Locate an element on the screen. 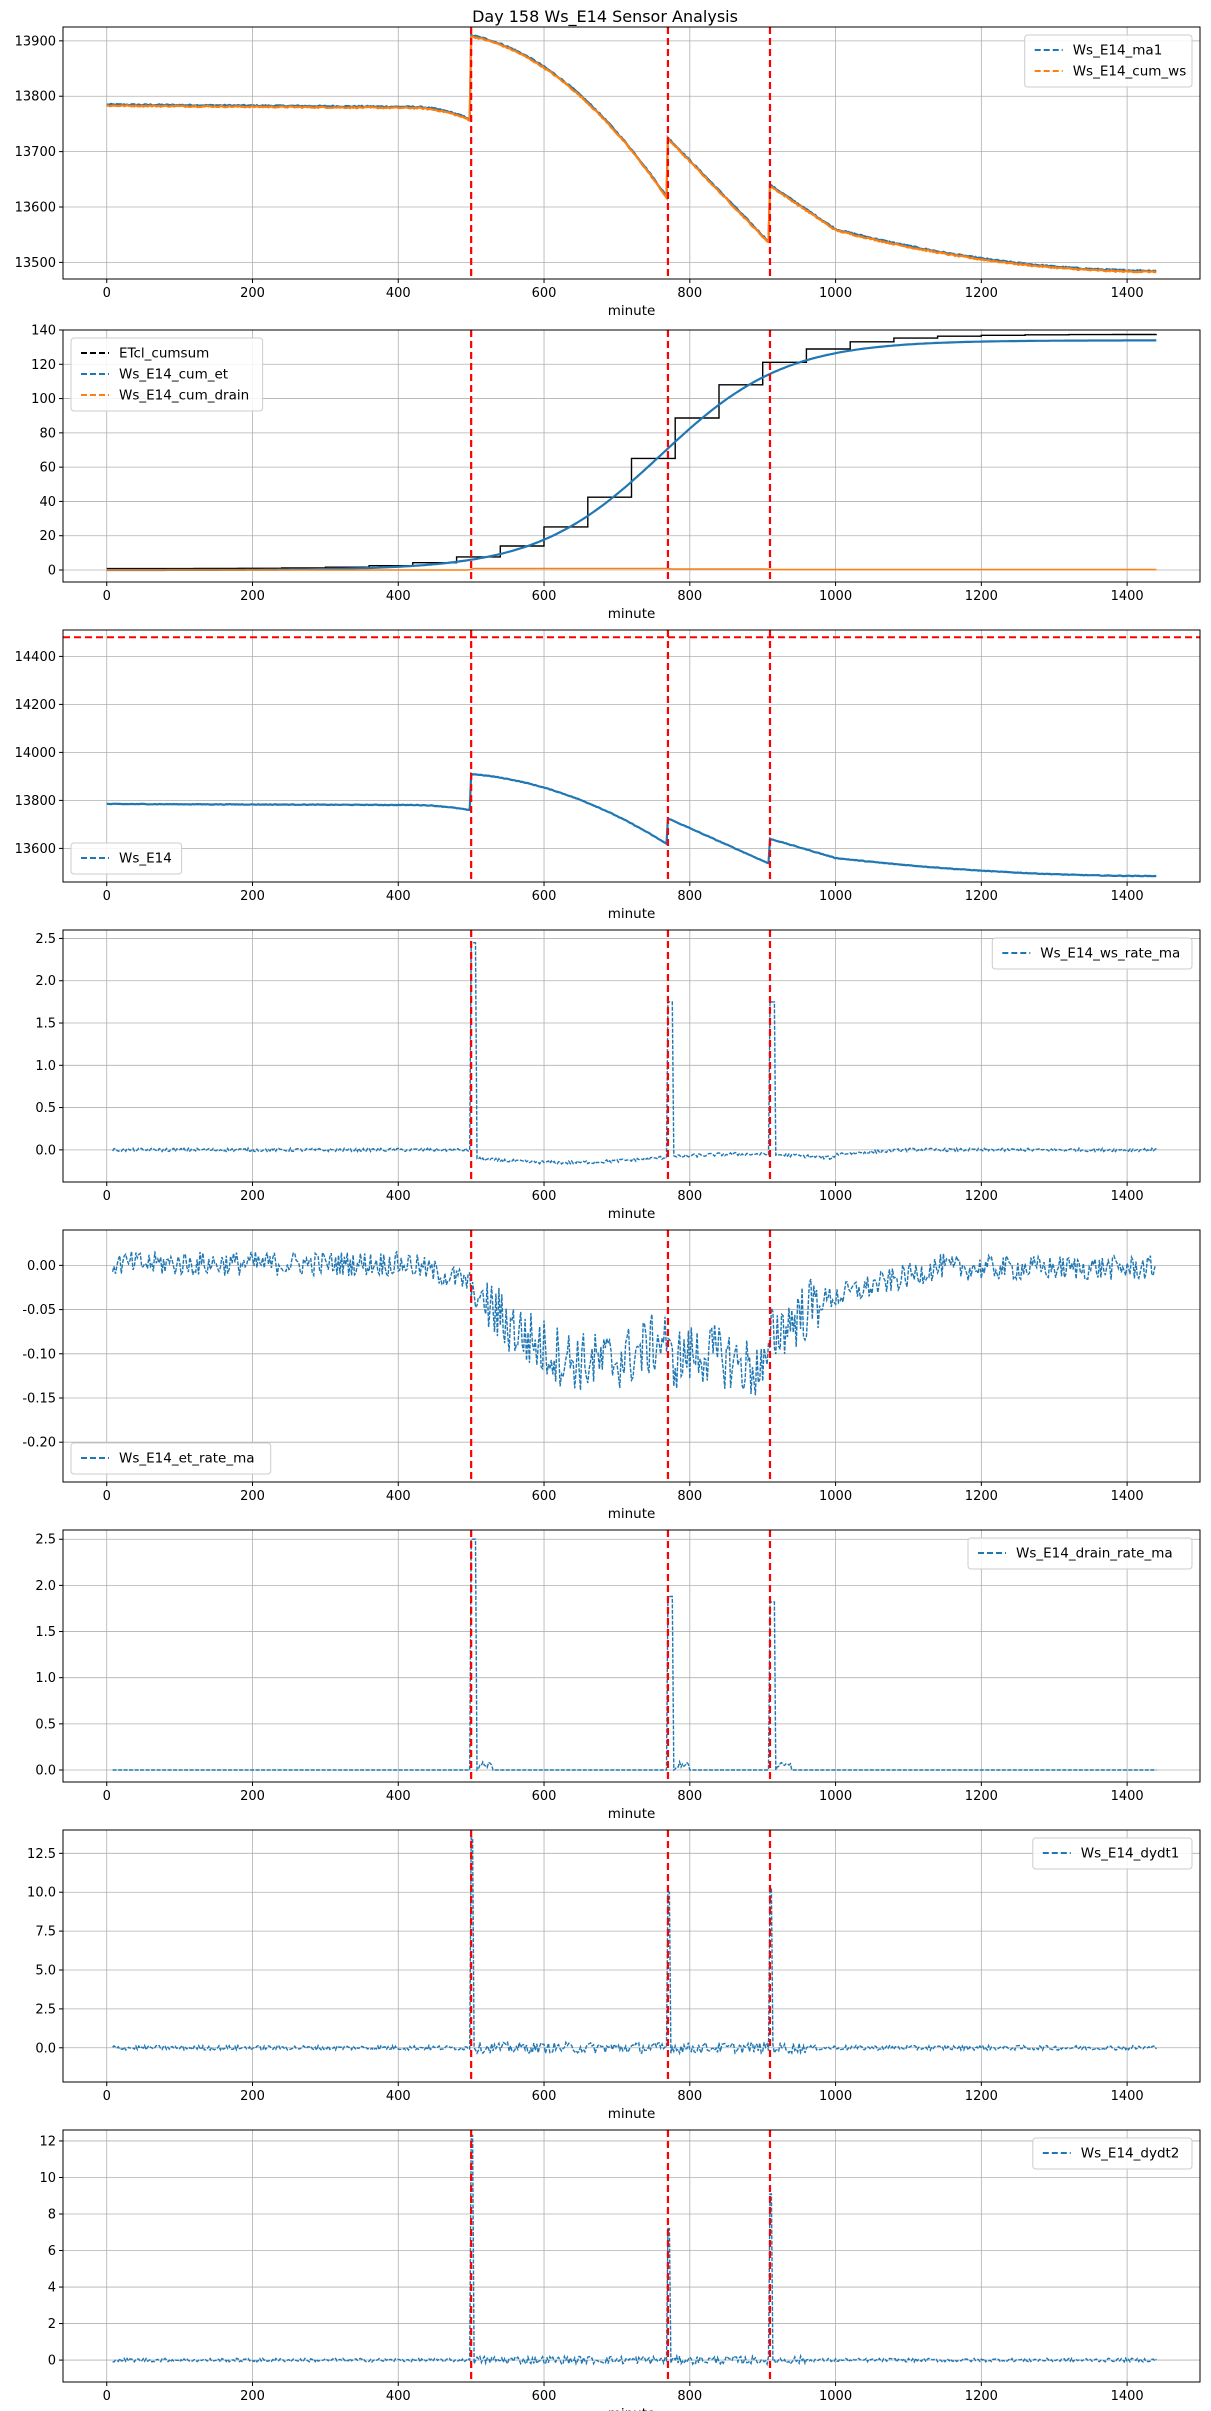 This screenshot has width=1211, height=2411. legend-label: Ws_E14 is located at coordinates (145, 859).